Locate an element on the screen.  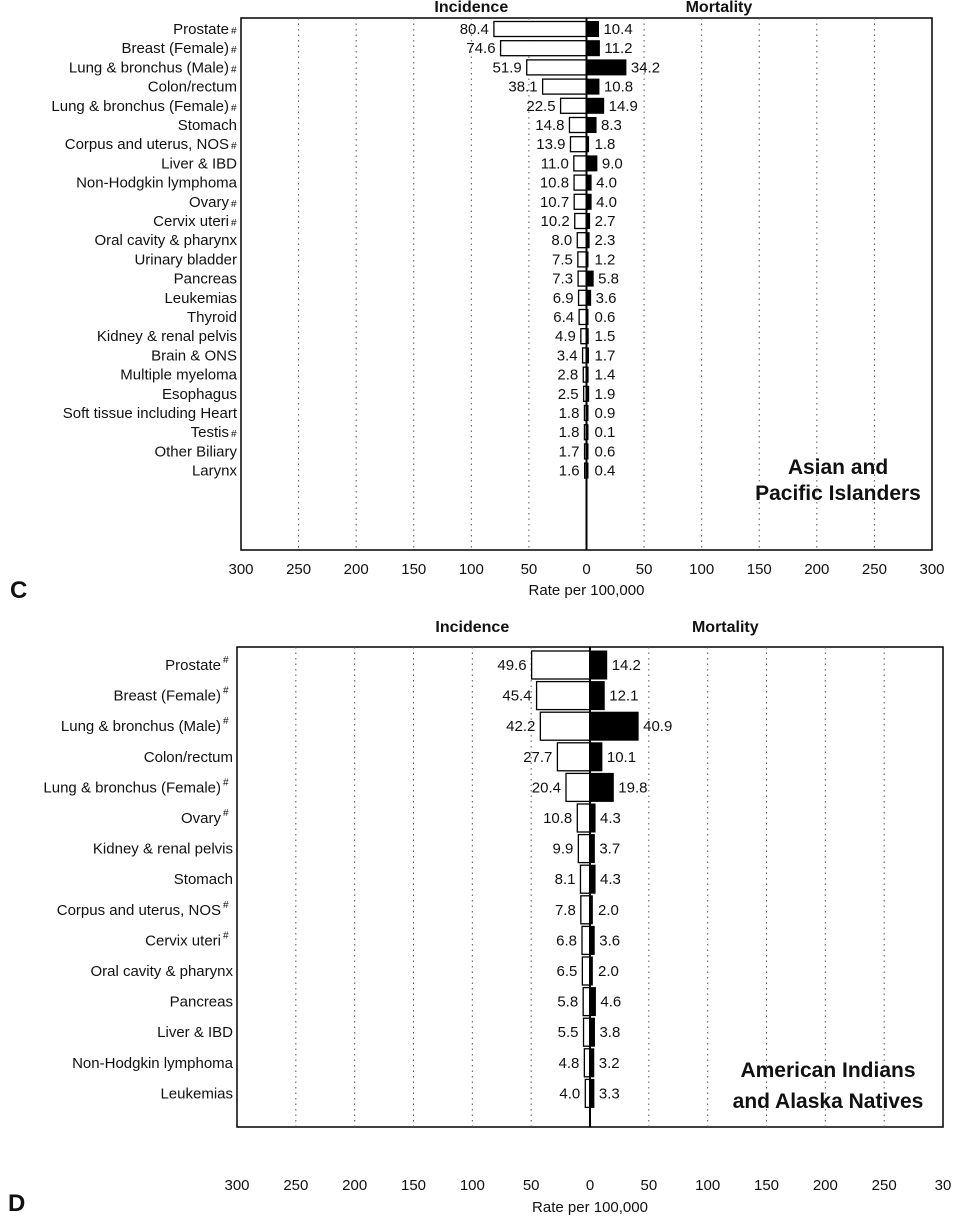
category-label: Corpus and uterus, NOS is located at coordinates (139, 910).